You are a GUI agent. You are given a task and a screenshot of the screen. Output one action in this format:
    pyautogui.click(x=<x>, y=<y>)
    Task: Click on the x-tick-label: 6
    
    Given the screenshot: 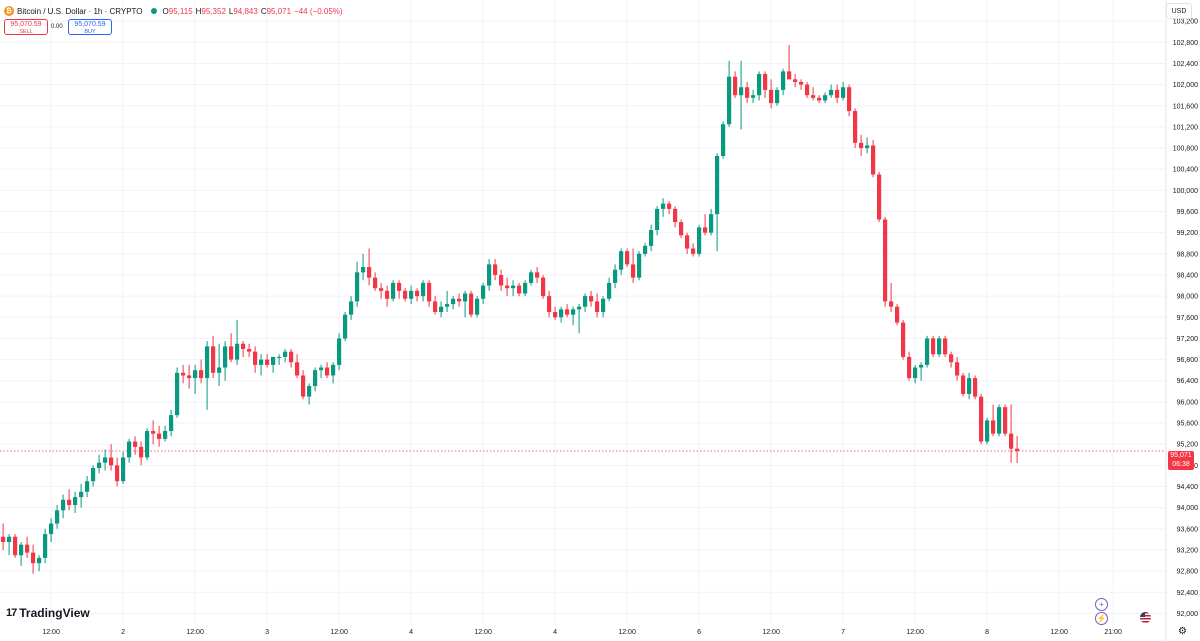 What is the action you would take?
    pyautogui.click(x=699, y=632)
    